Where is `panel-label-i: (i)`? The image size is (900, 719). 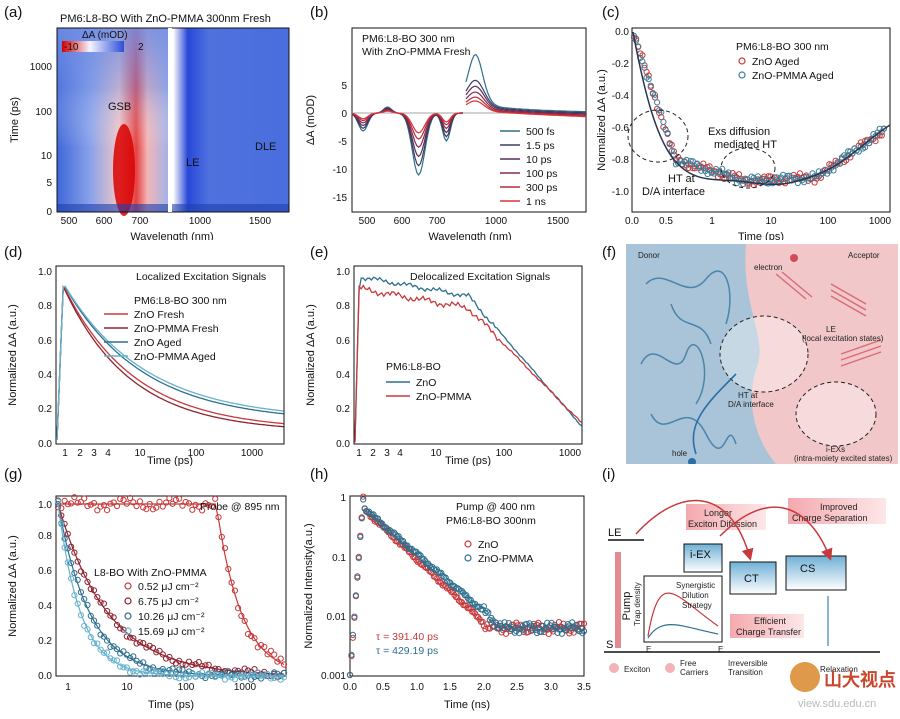 panel-label-i: (i) is located at coordinates (609, 474).